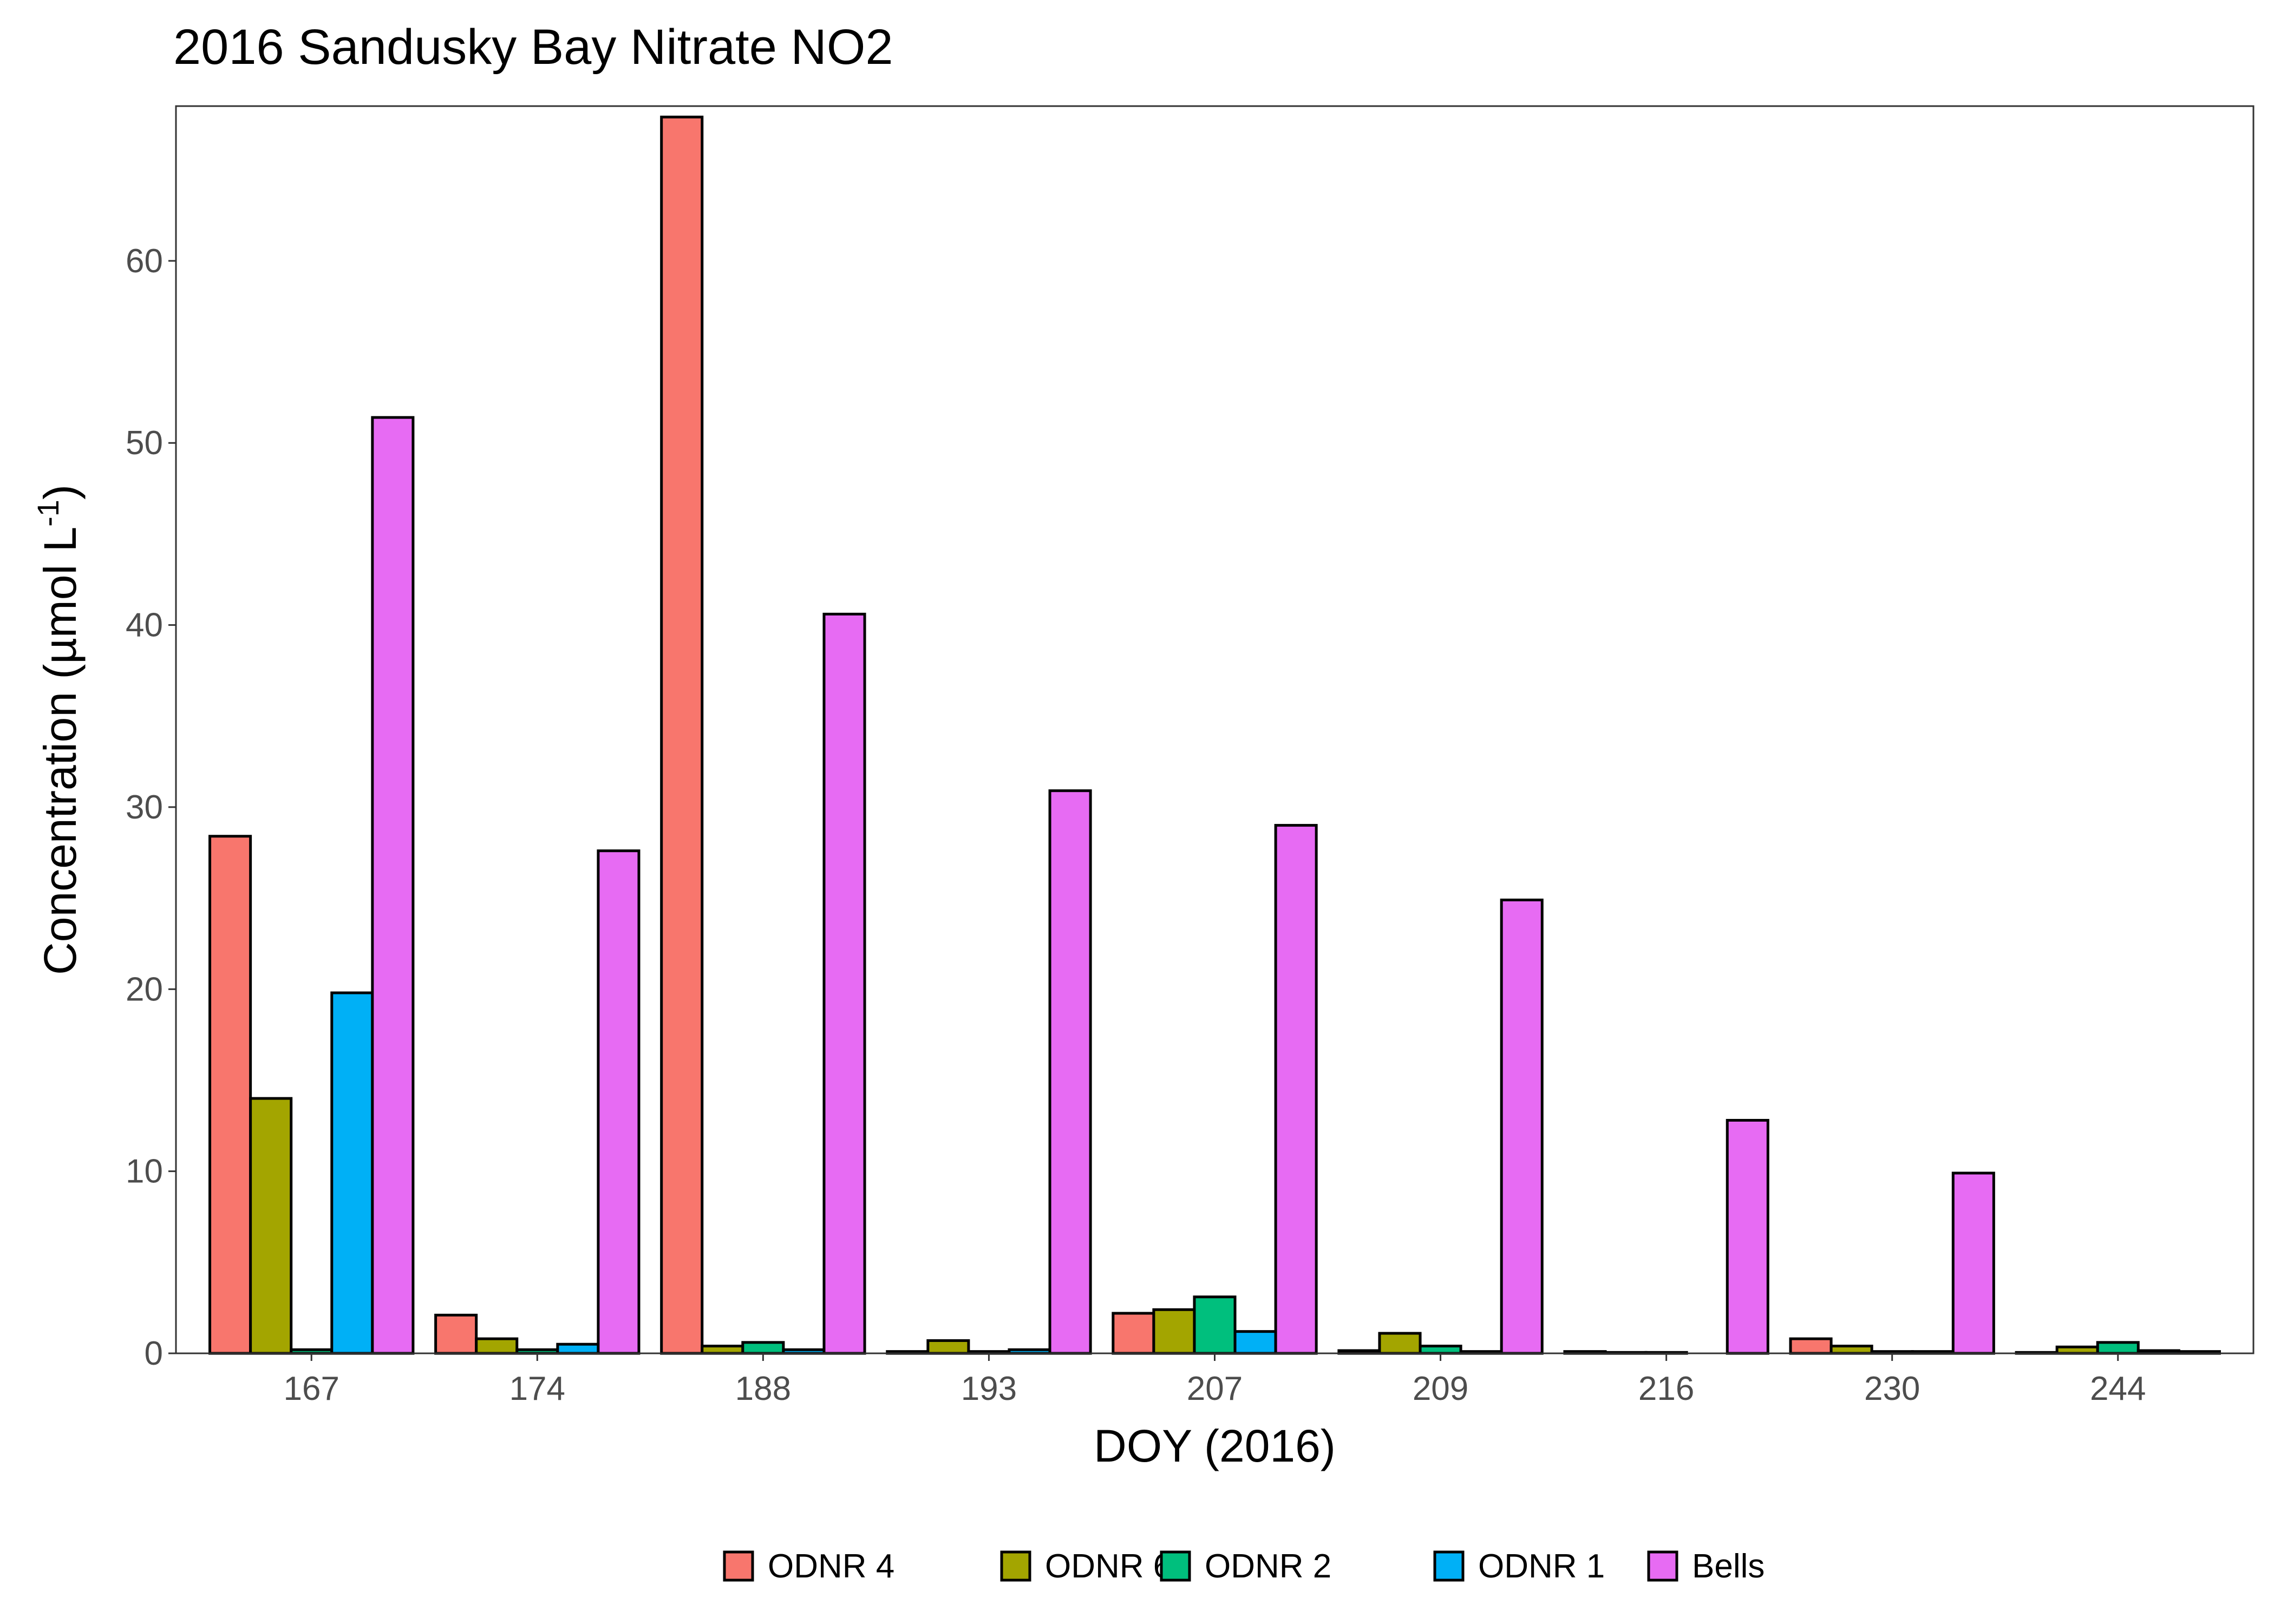  What do you see at coordinates (154, 1353) in the screenshot?
I see `y-tick-label: 0` at bounding box center [154, 1353].